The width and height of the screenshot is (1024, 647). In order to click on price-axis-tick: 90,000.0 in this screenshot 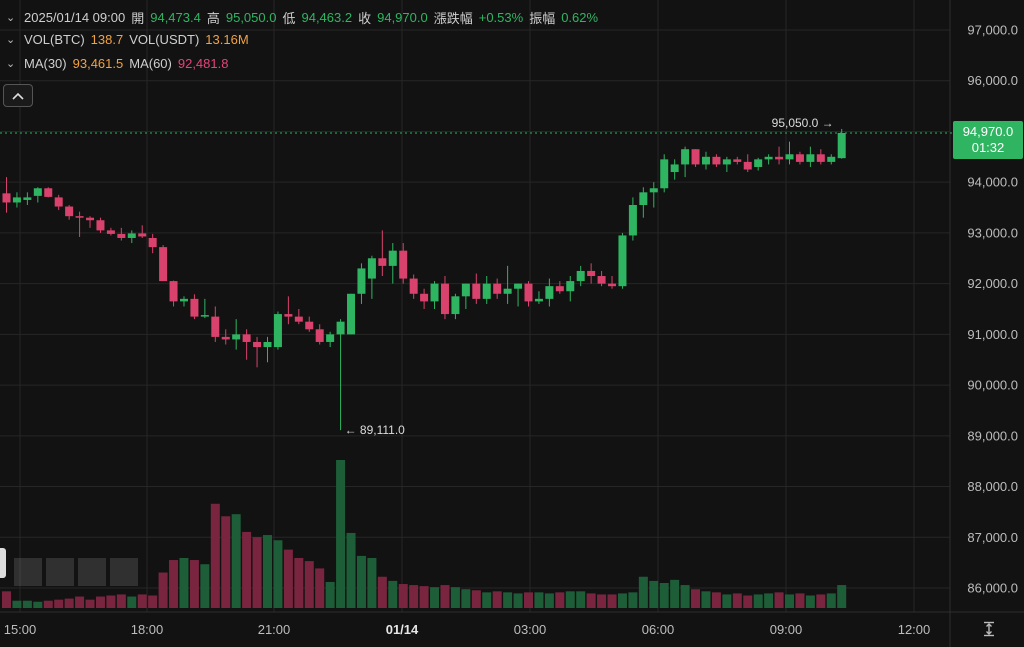, I will do `click(992, 385)`.